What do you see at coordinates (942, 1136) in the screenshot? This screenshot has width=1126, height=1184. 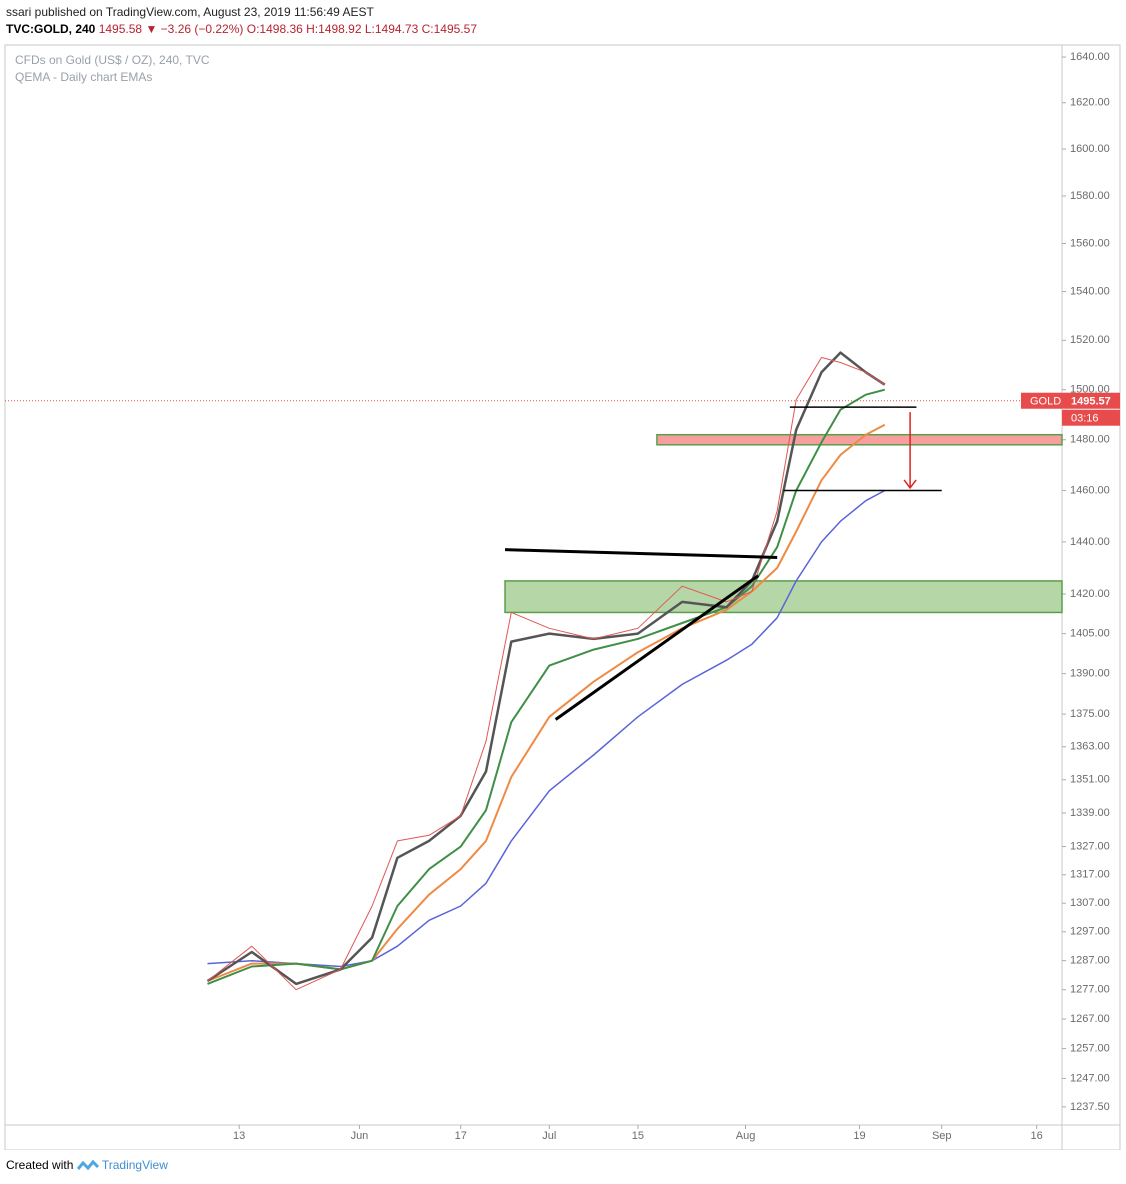 I see `x-tick-label: Sep` at bounding box center [942, 1136].